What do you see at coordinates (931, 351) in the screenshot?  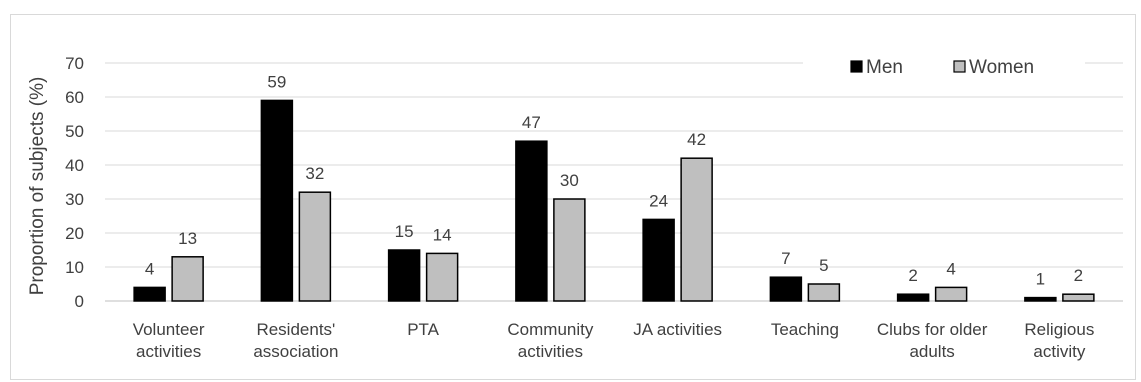 I see `x-tick-label: adults` at bounding box center [931, 351].